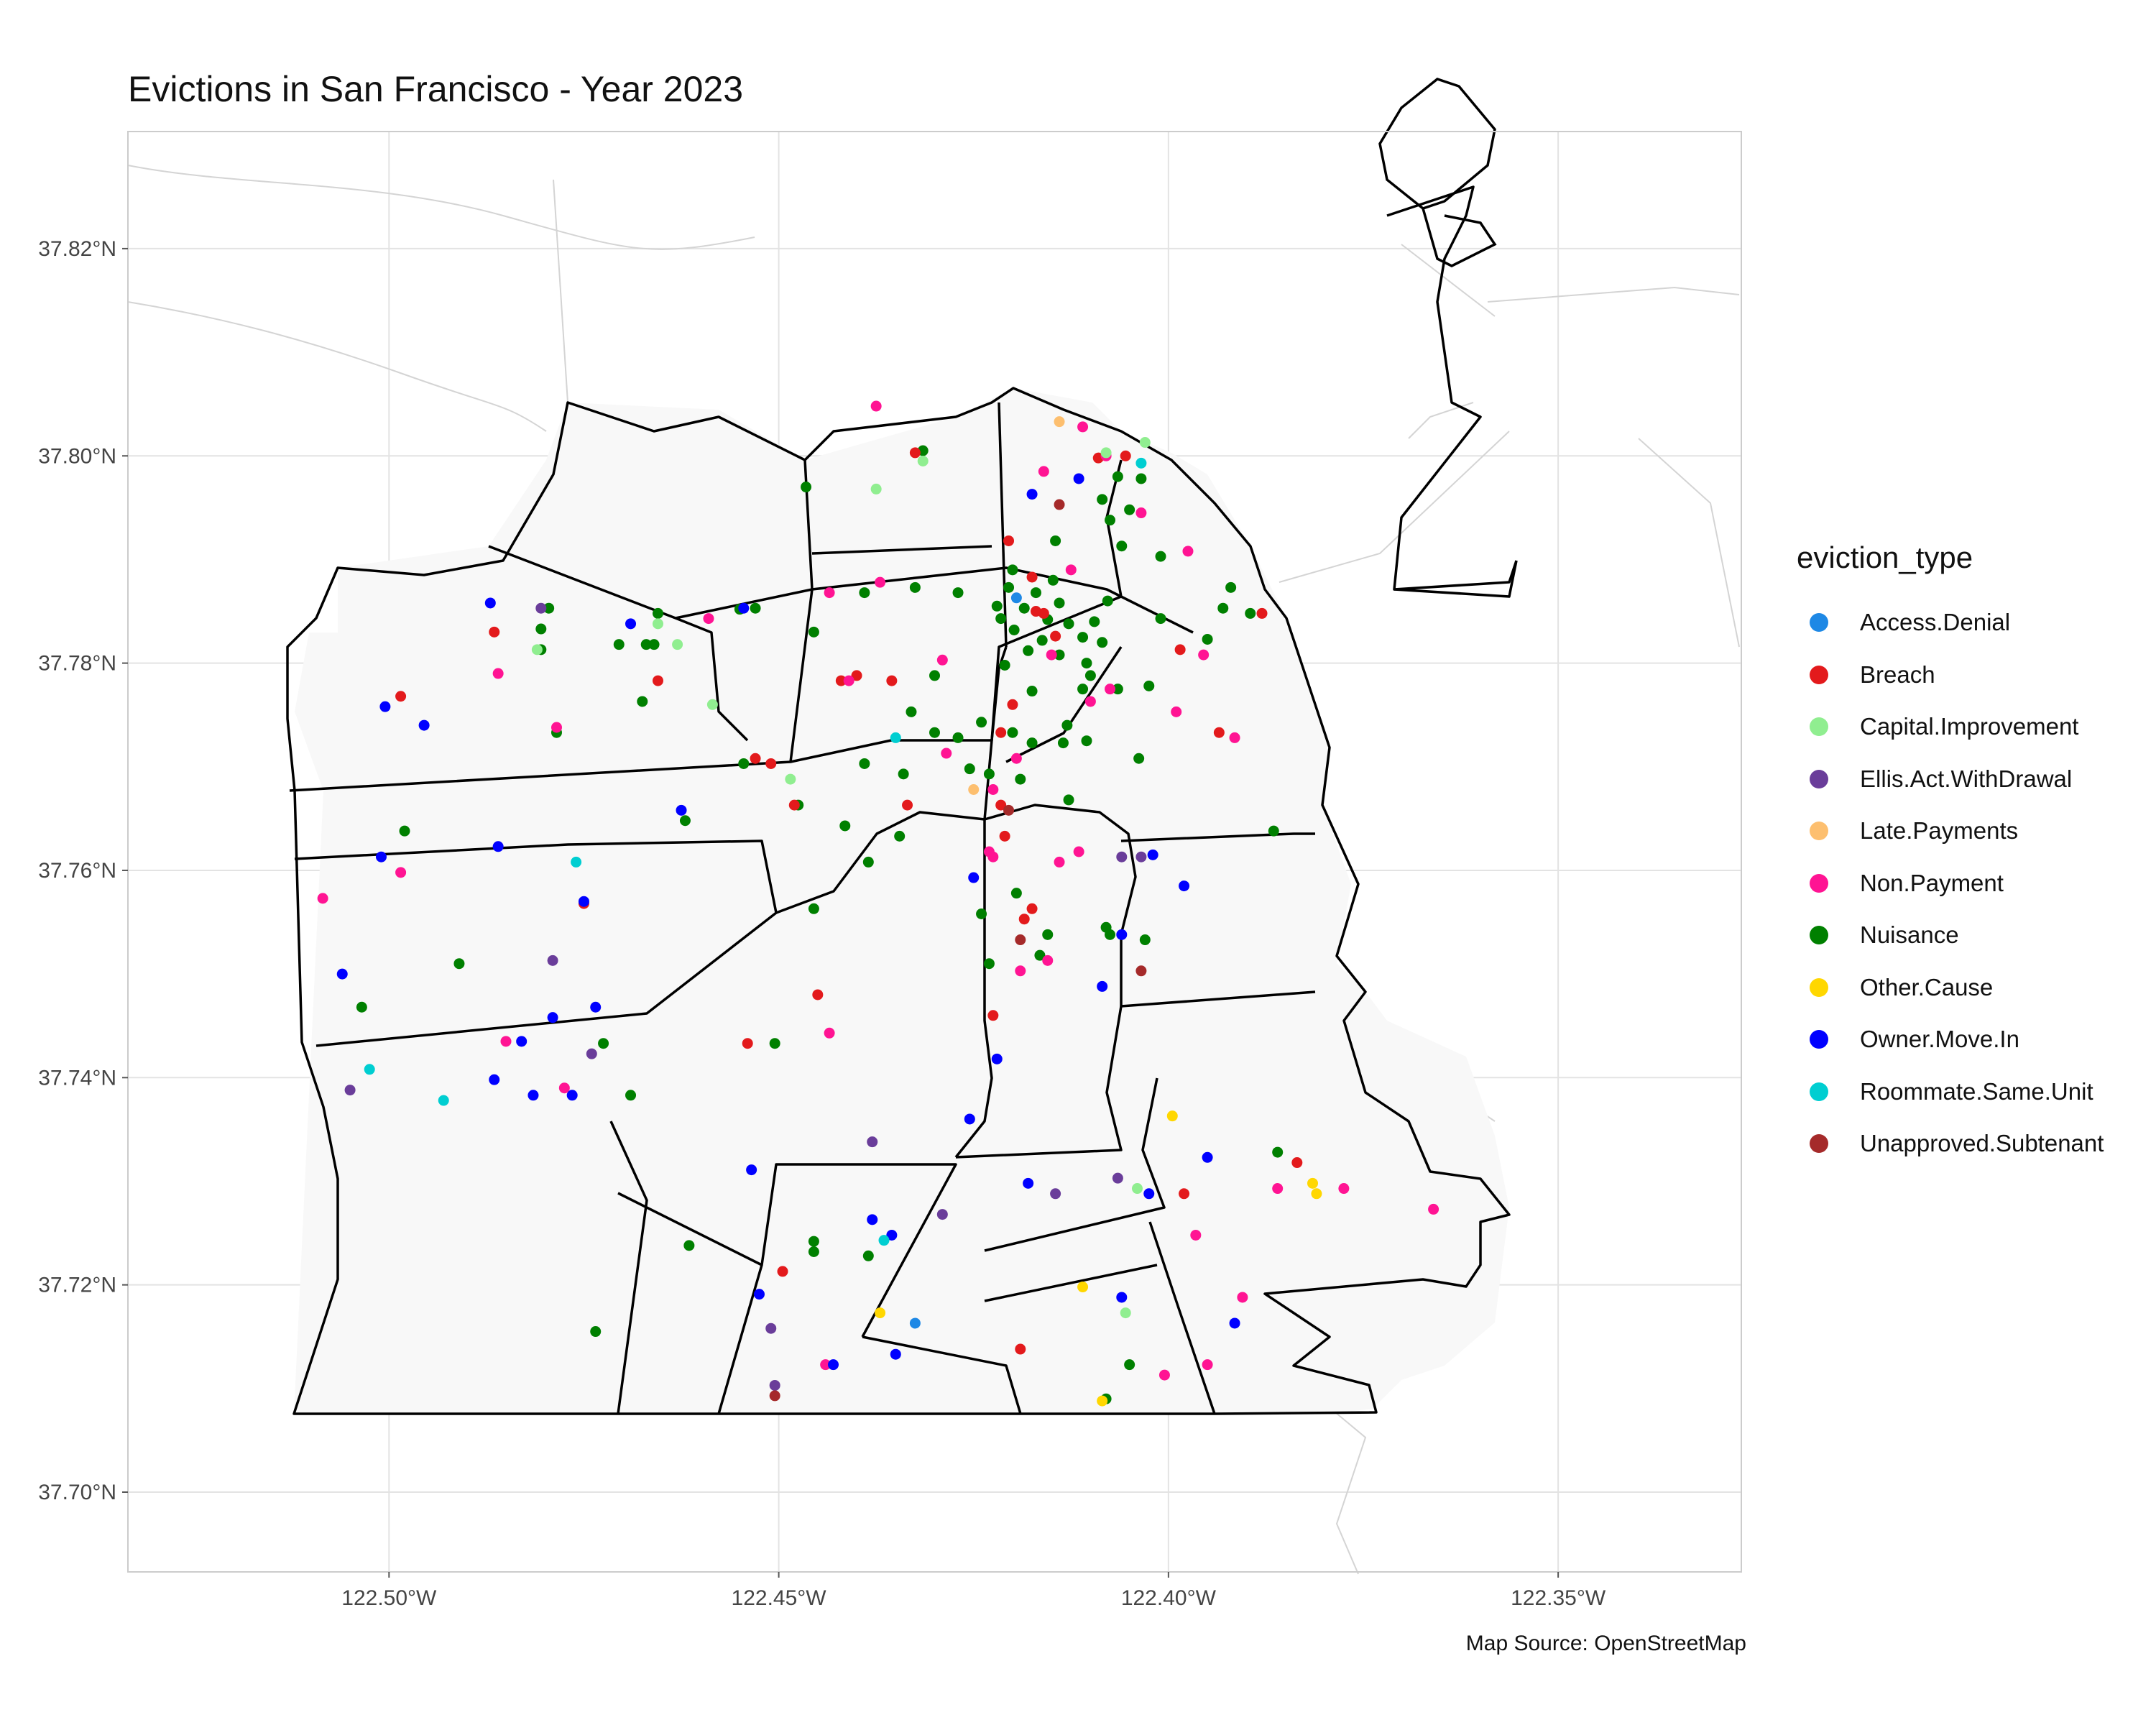  What do you see at coordinates (77, 1492) in the screenshot?
I see `y-tick-label: 37.70°N` at bounding box center [77, 1492].